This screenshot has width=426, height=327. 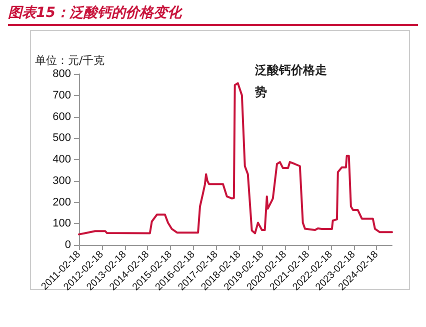 What do you see at coordinates (213, 14) in the screenshot?
I see `chart-title: 图表15：泛酸钙的价格变化` at bounding box center [213, 14].